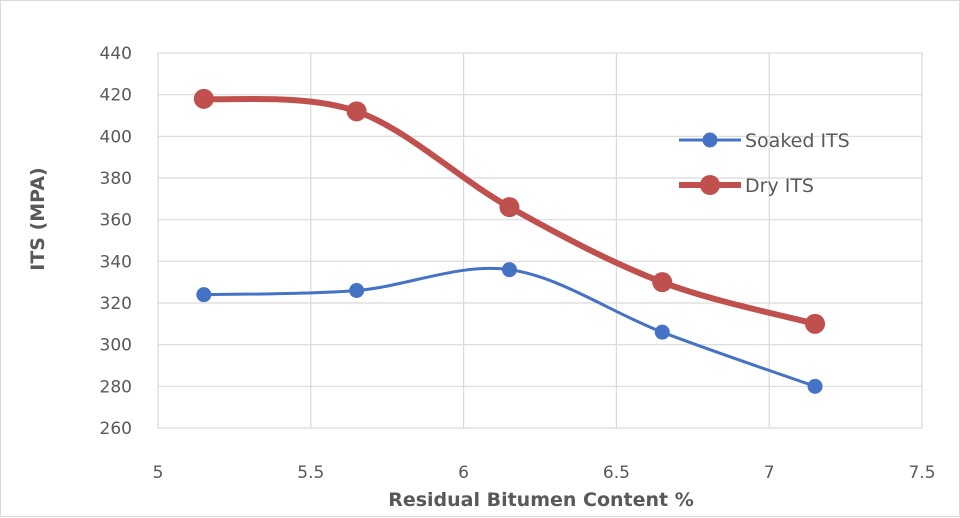  Describe the element at coordinates (116, 96) in the screenshot. I see `y-tick-label: 420` at that location.